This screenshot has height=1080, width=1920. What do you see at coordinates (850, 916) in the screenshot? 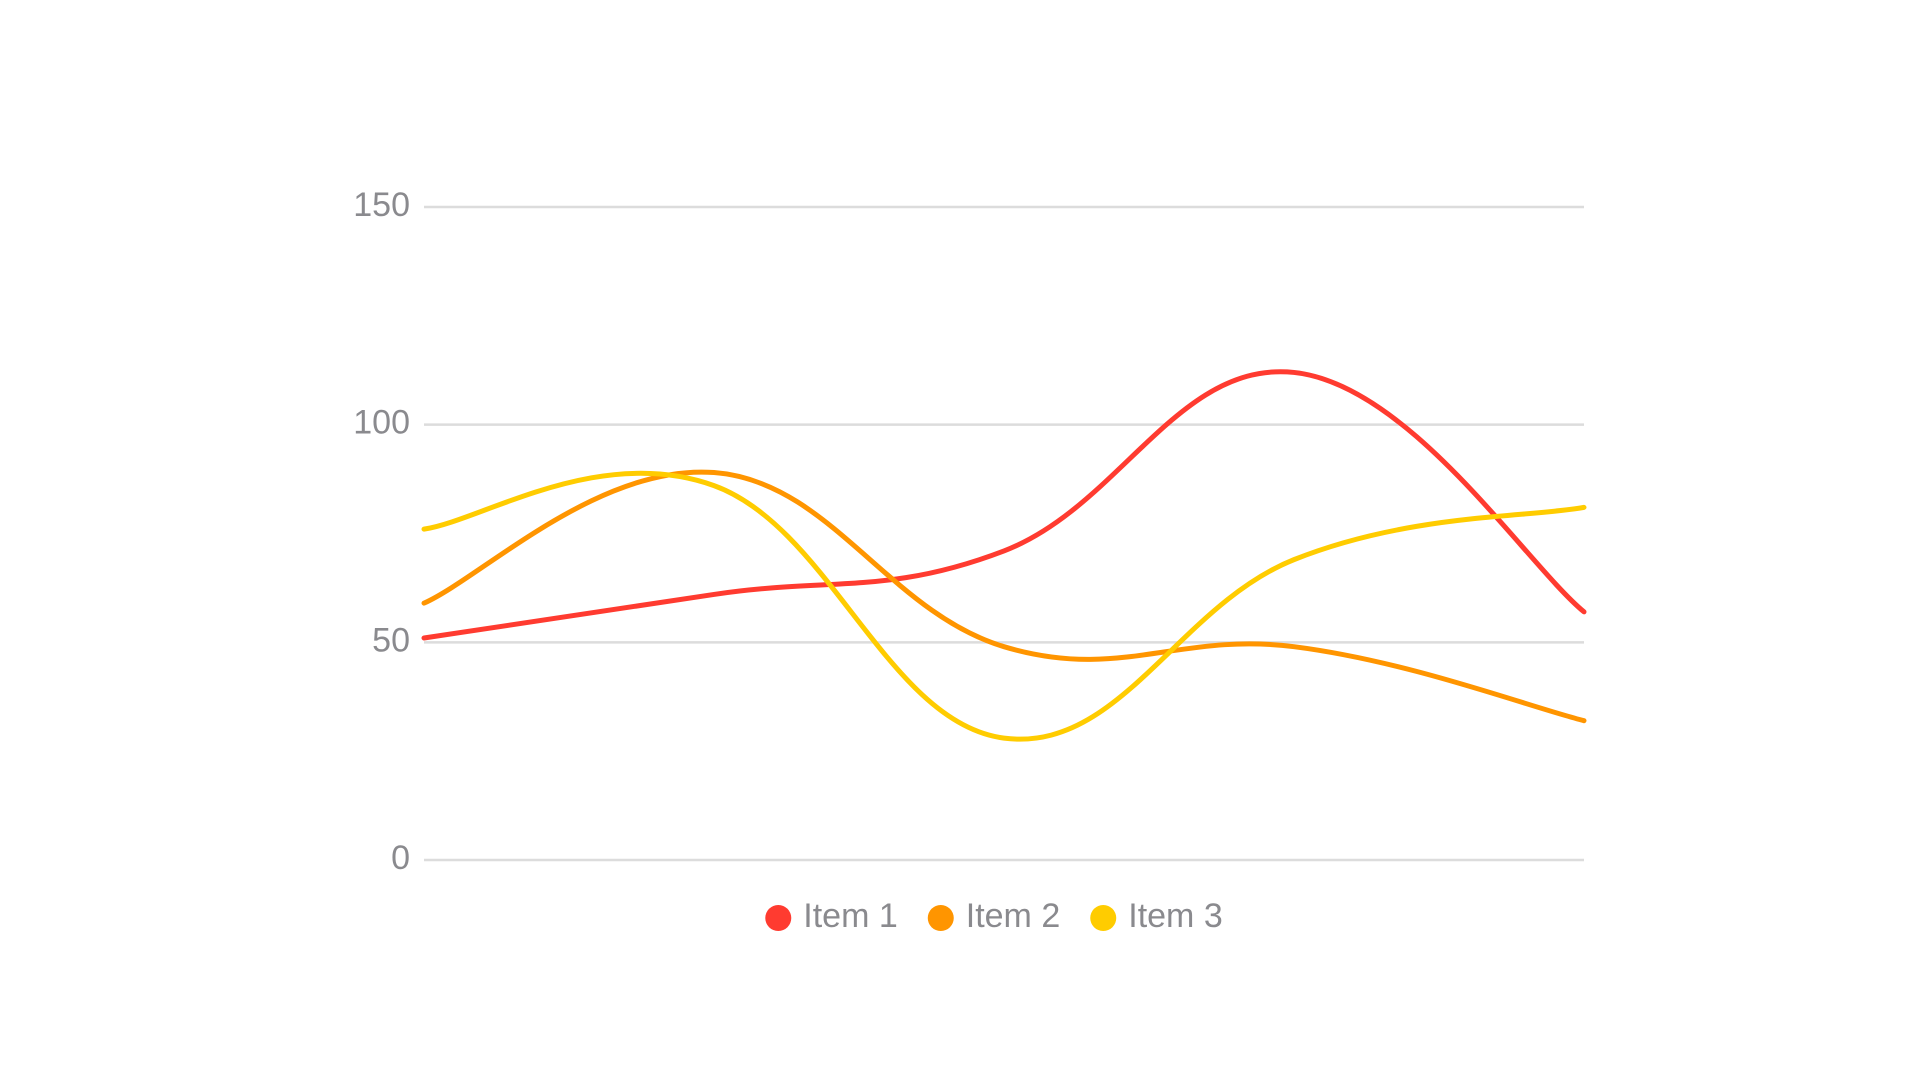
I see `legend-label: Item 1` at bounding box center [850, 916].